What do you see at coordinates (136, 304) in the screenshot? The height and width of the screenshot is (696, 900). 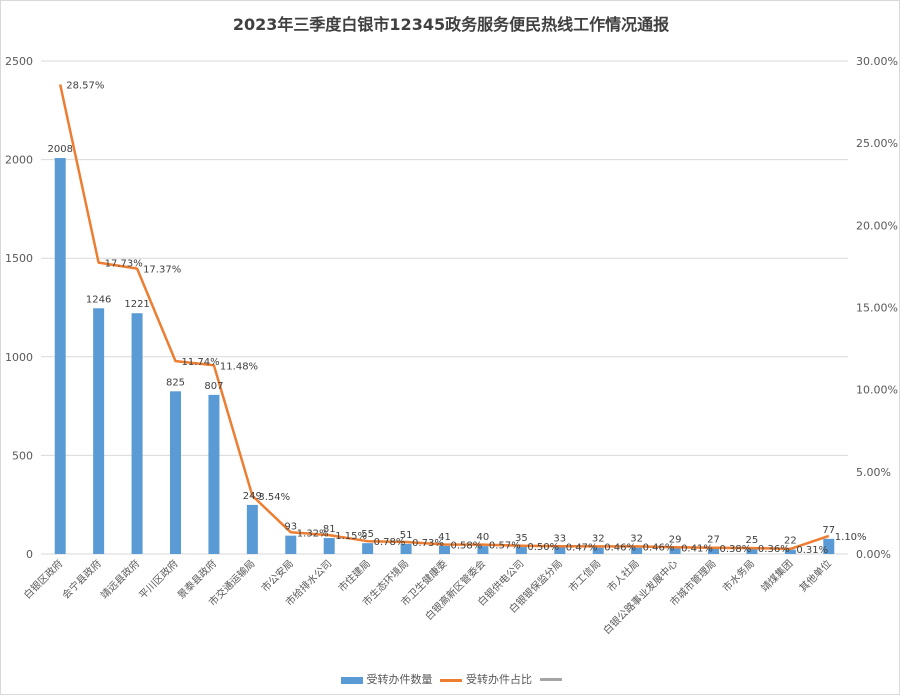 I see `bar-data-label: 1221` at bounding box center [136, 304].